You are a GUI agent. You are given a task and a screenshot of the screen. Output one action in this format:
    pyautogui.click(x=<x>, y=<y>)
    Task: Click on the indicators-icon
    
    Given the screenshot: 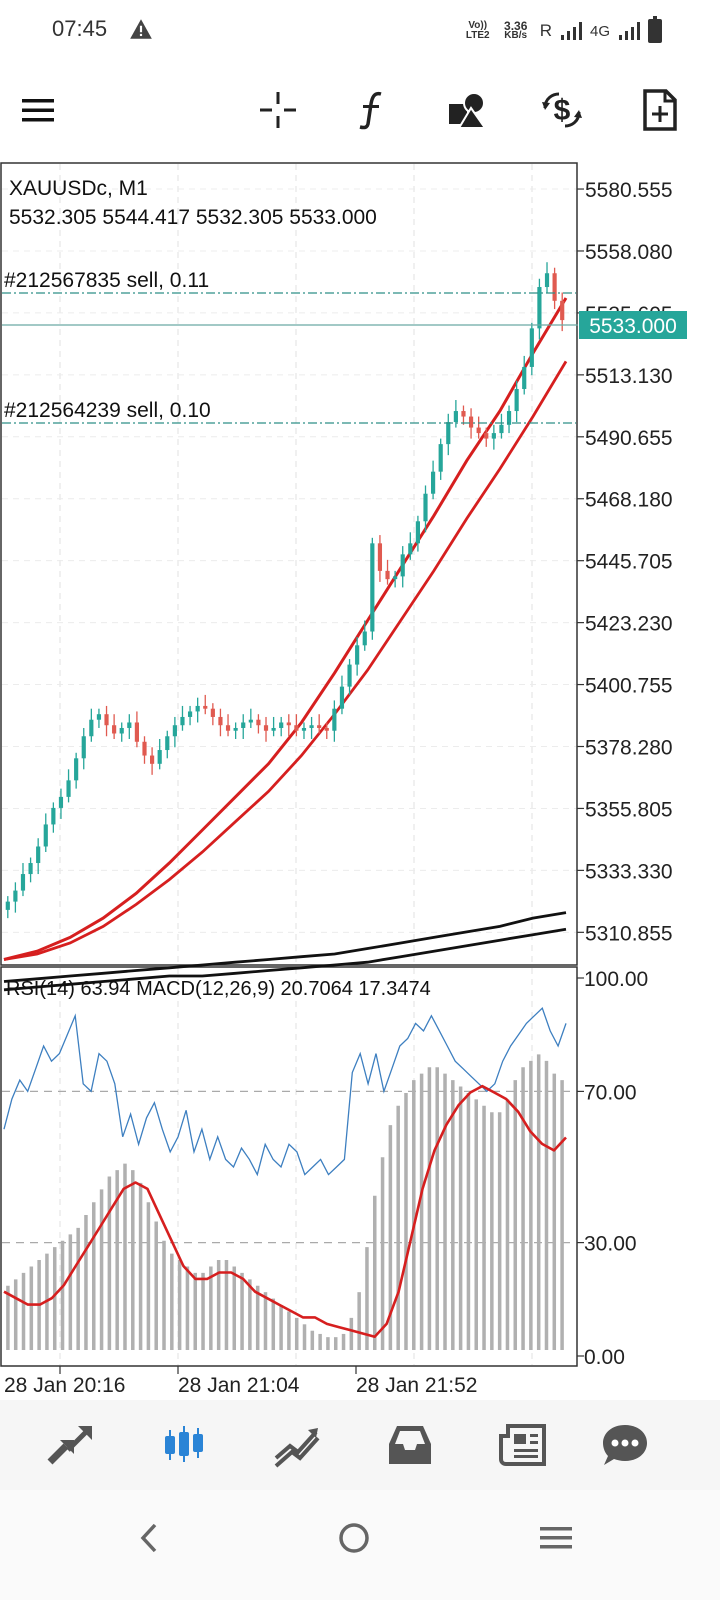 What is the action you would take?
    pyautogui.click(x=370, y=110)
    